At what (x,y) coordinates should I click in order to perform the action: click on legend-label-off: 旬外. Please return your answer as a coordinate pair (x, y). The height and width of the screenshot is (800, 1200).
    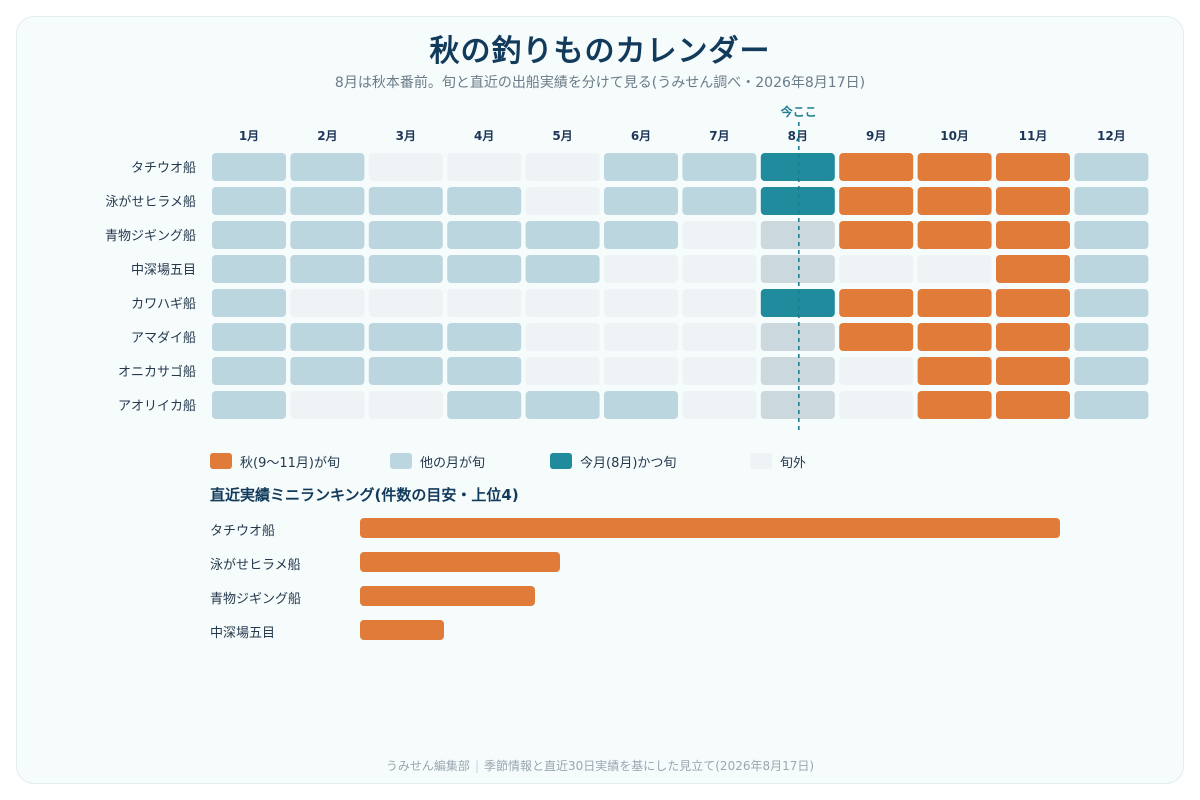
    Looking at the image, I should click on (793, 463).